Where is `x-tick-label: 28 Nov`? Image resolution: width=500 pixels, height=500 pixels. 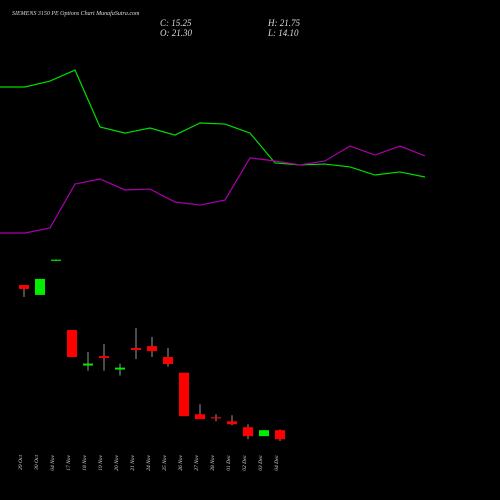
x-tick-label: 28 Nov is located at coordinates (213, 462).